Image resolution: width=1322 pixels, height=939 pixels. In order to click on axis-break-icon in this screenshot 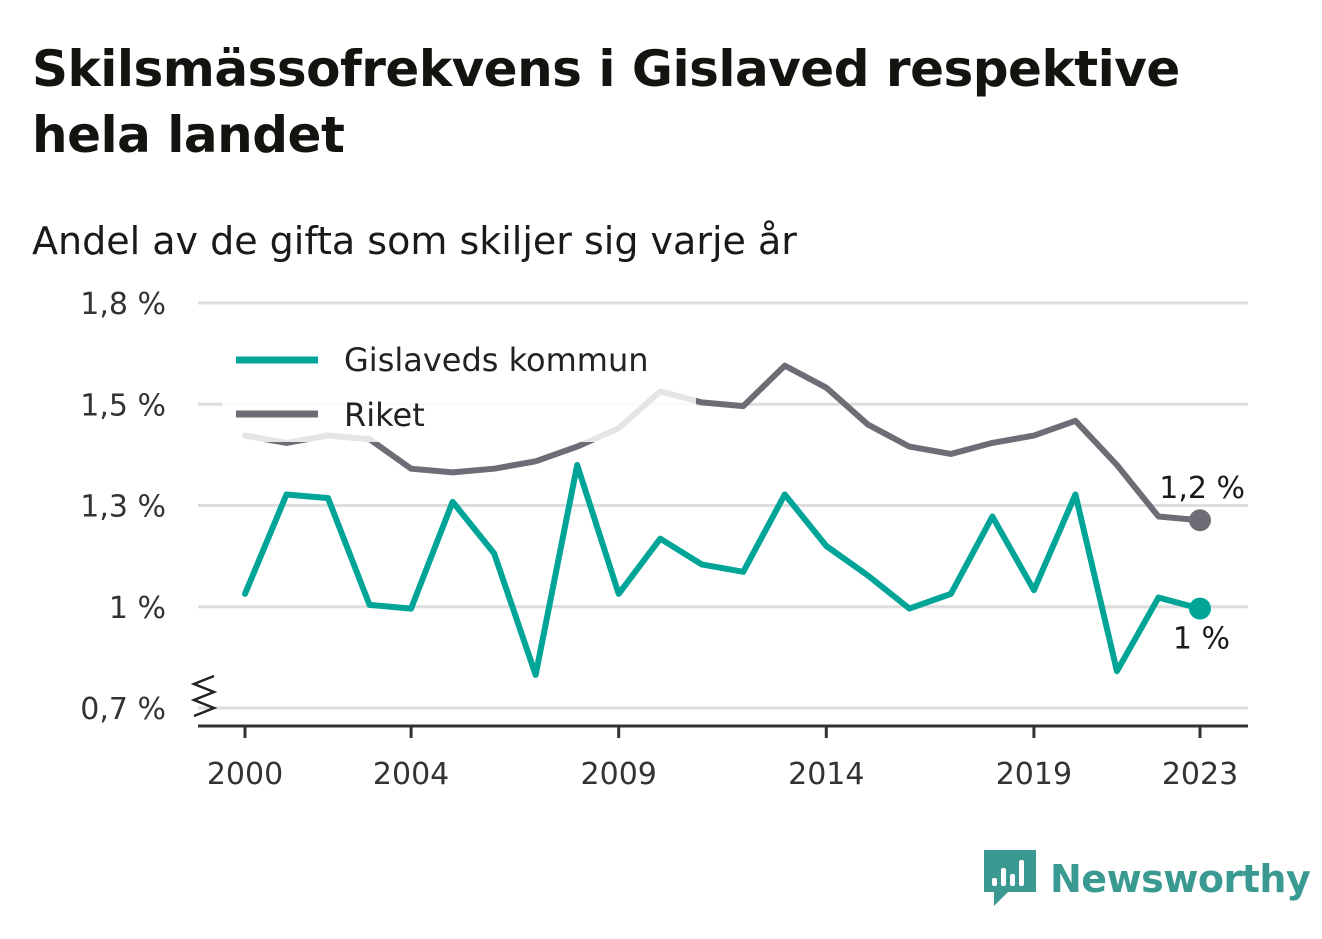, I will do `click(204, 696)`.